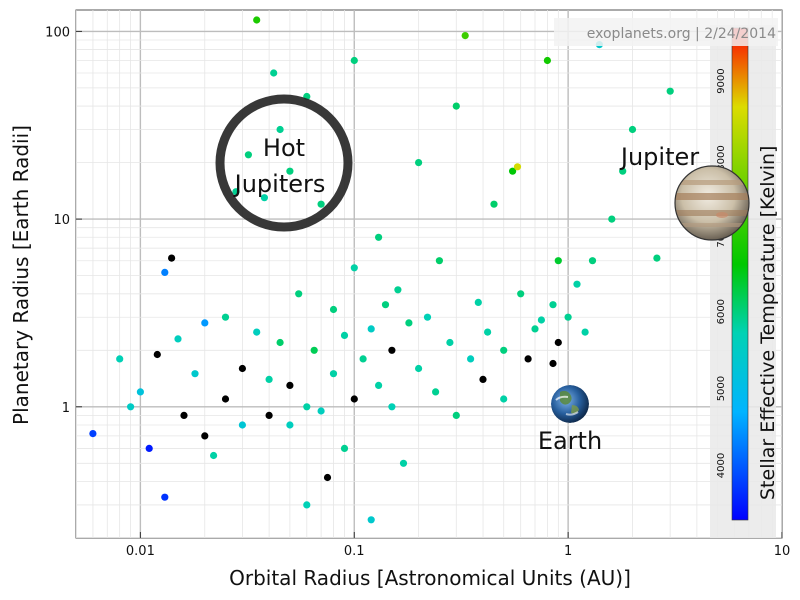 The width and height of the screenshot is (800, 600). I want to click on hot-jupiters-label-line2: Jupiters, so click(279, 184).